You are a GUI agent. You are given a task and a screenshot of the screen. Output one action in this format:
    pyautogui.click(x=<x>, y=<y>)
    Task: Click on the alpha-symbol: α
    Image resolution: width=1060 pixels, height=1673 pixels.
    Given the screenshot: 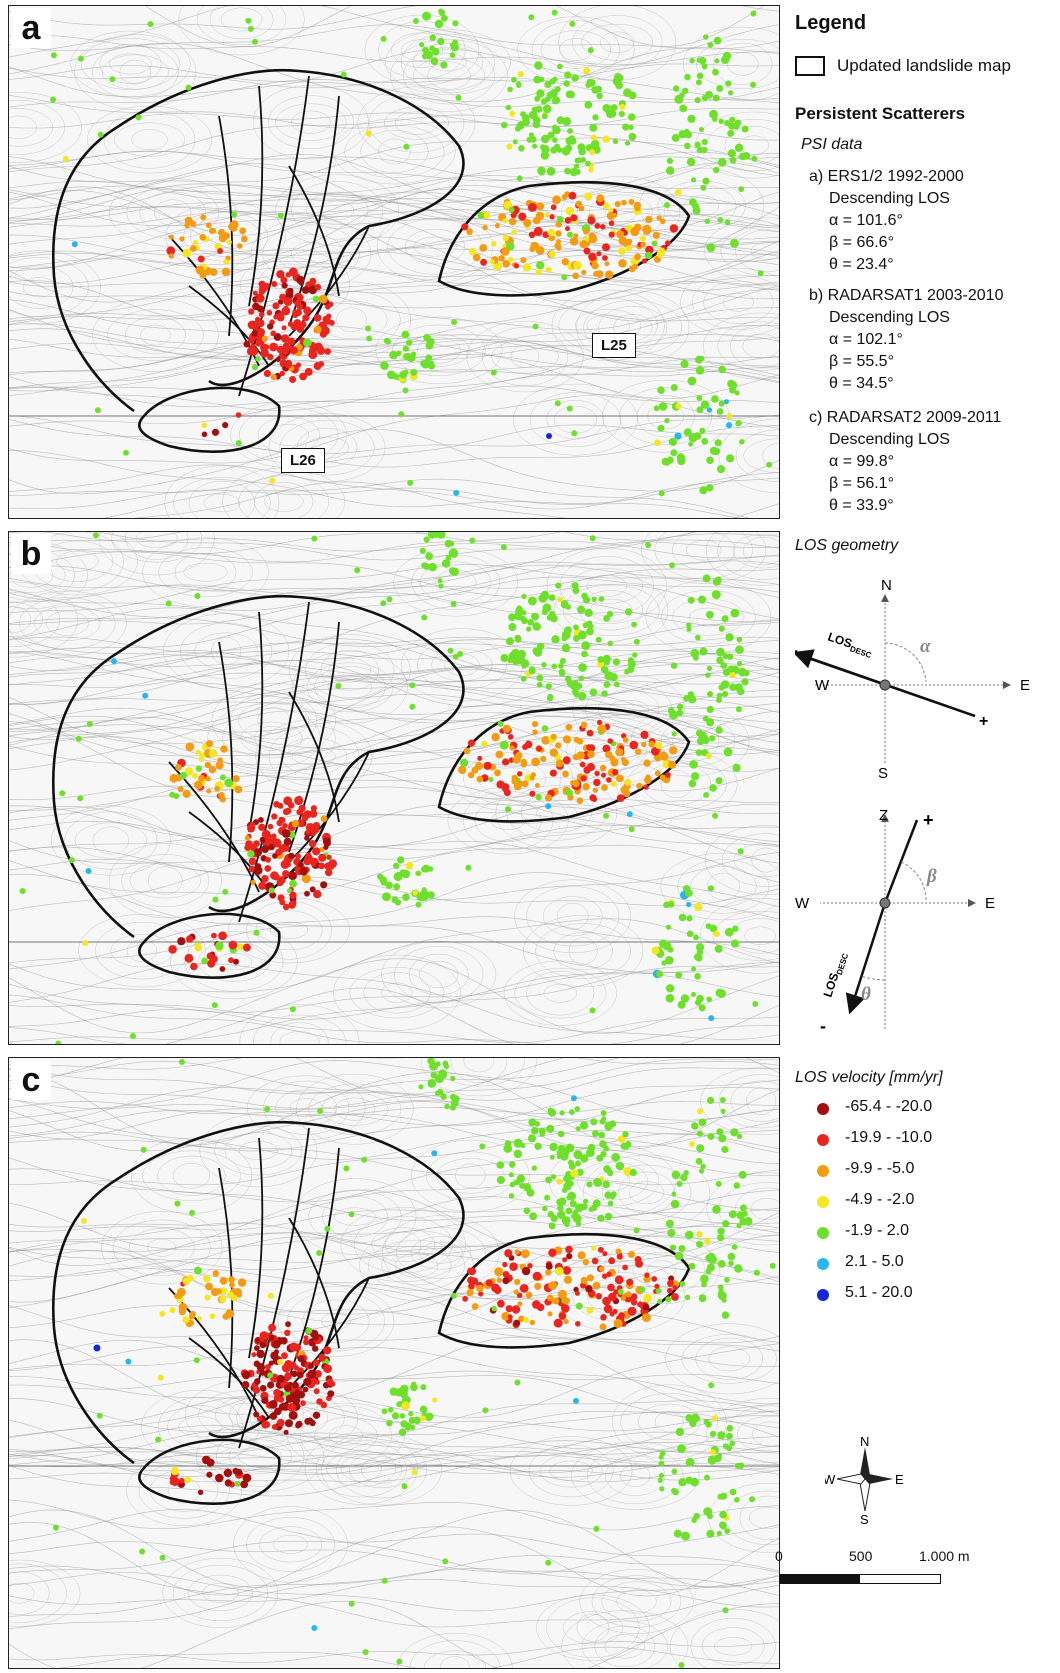 What is the action you would take?
    pyautogui.click(x=925, y=646)
    